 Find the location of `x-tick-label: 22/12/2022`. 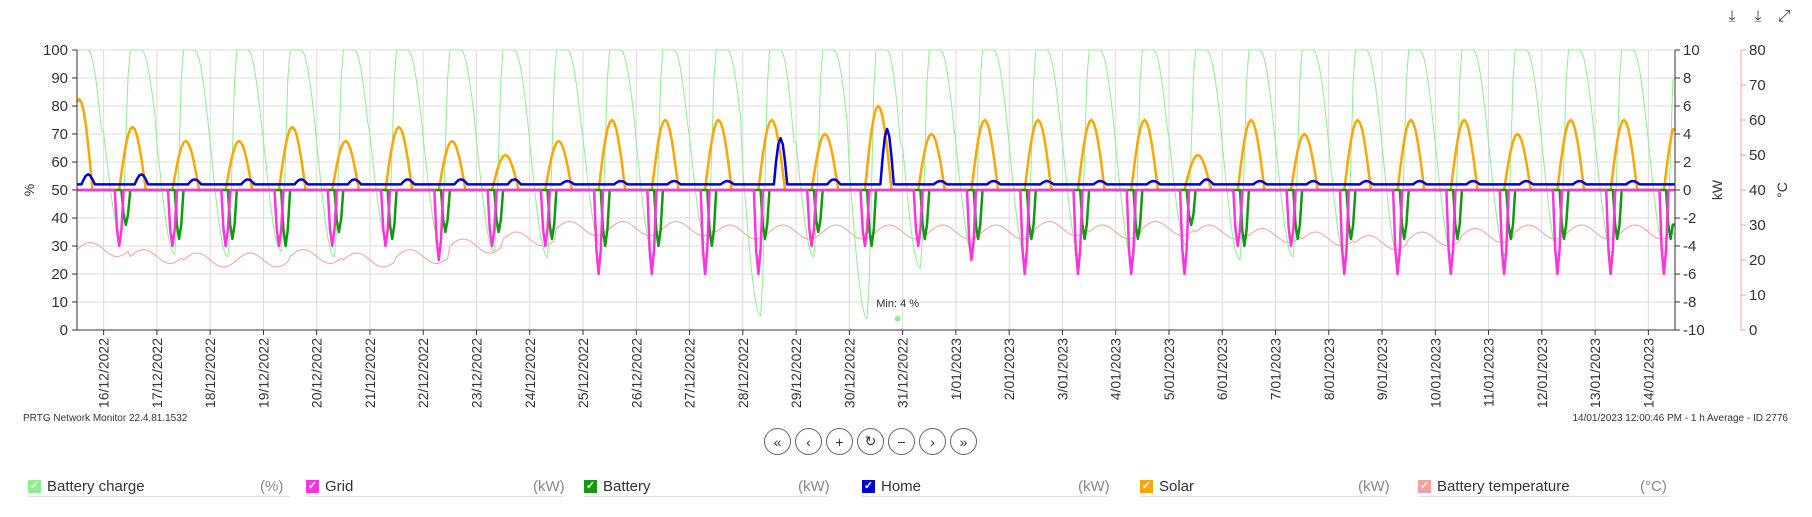

x-tick-label: 22/12/2022 is located at coordinates (423, 373).